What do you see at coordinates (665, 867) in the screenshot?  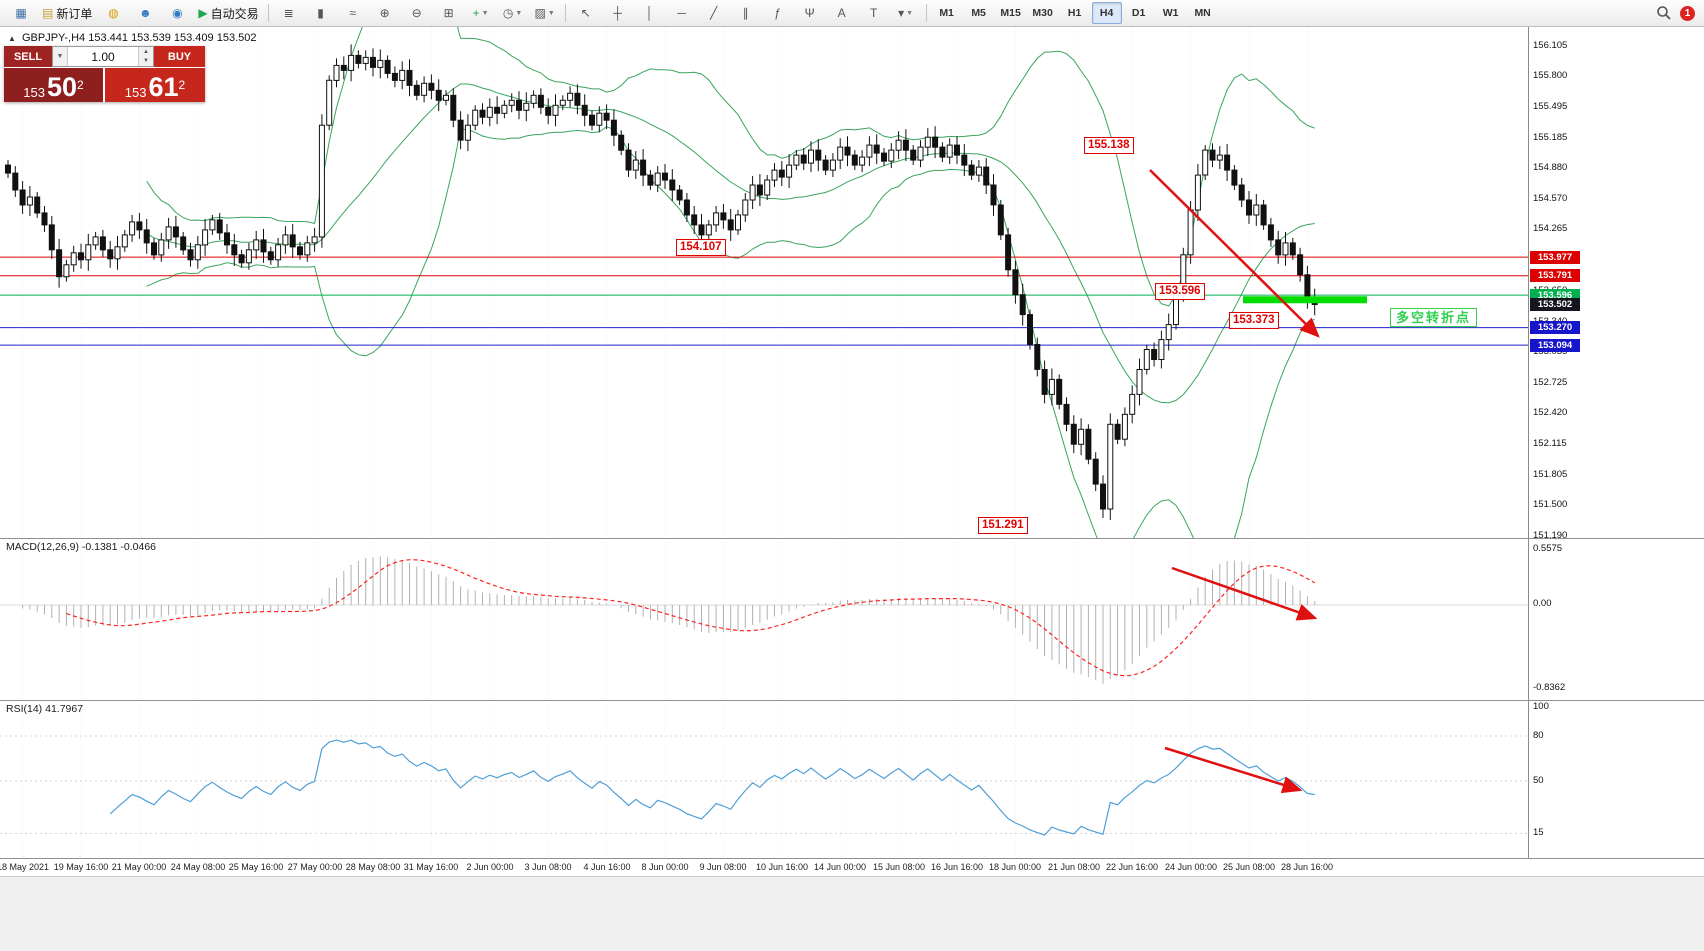 I see `time-label: 8 Jun 00:00` at bounding box center [665, 867].